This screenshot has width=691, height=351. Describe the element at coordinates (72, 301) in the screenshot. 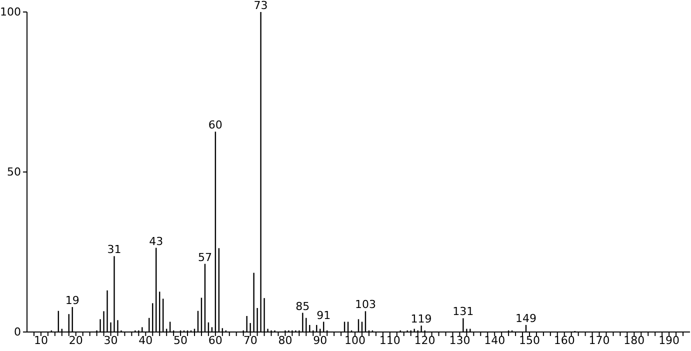

I see `annotation: 19` at that location.